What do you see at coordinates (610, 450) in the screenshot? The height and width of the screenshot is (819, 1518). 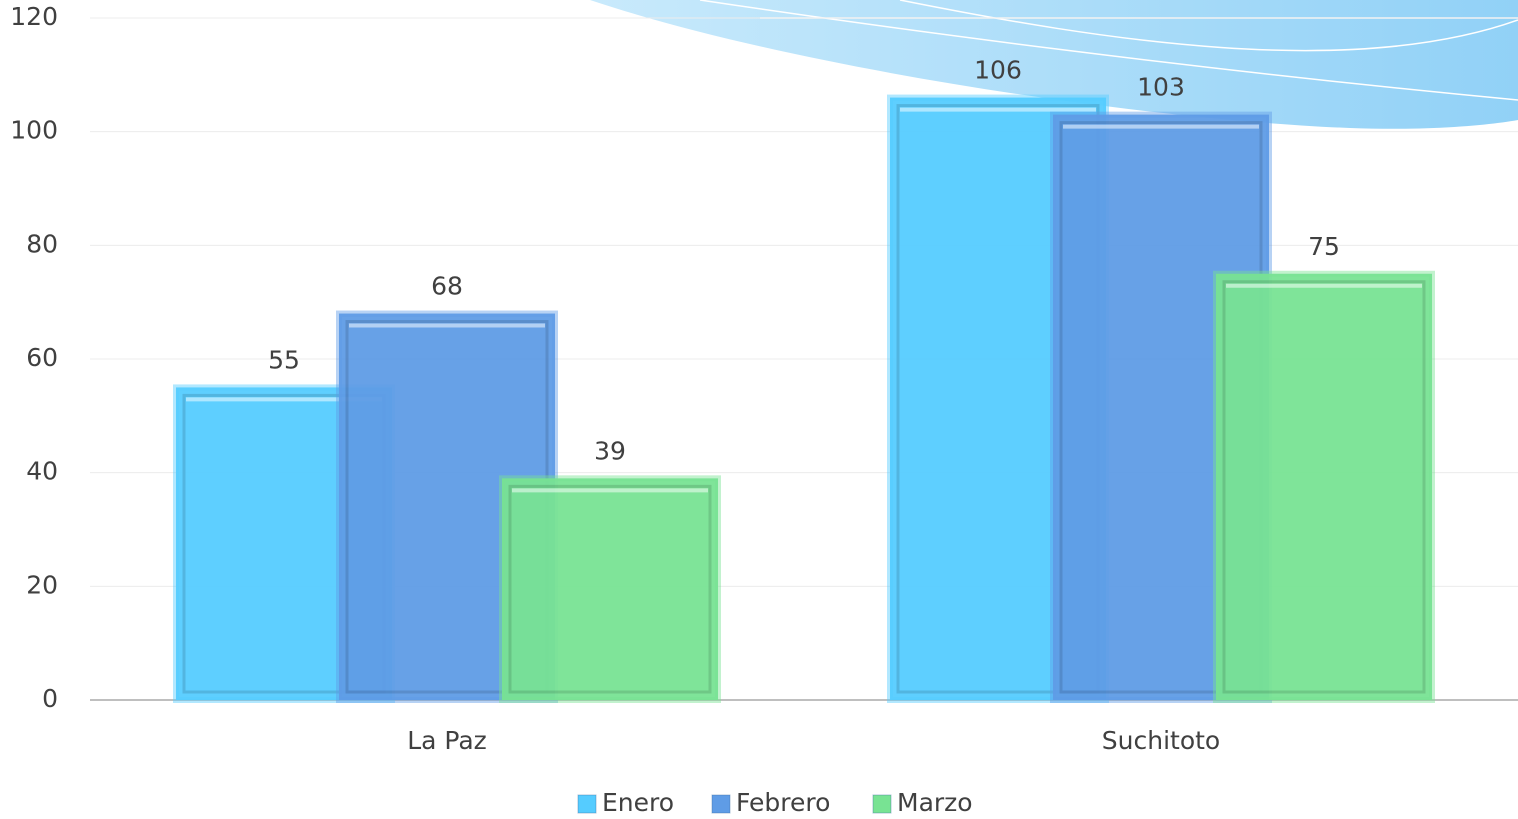 I see `data-label: 39` at bounding box center [610, 450].